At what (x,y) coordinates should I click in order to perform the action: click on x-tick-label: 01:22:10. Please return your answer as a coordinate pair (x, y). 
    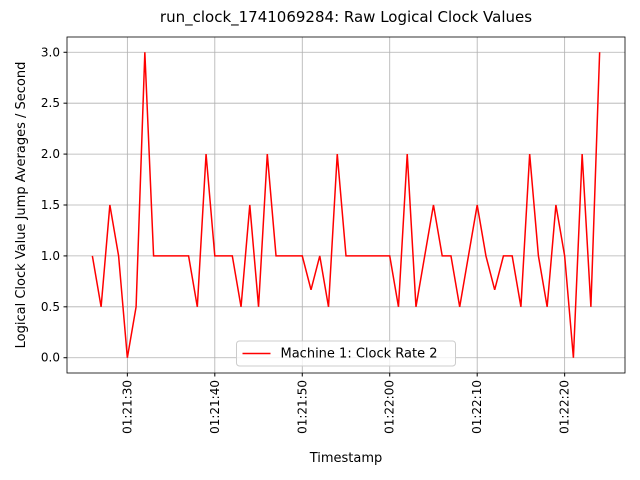
    Looking at the image, I should click on (477, 407).